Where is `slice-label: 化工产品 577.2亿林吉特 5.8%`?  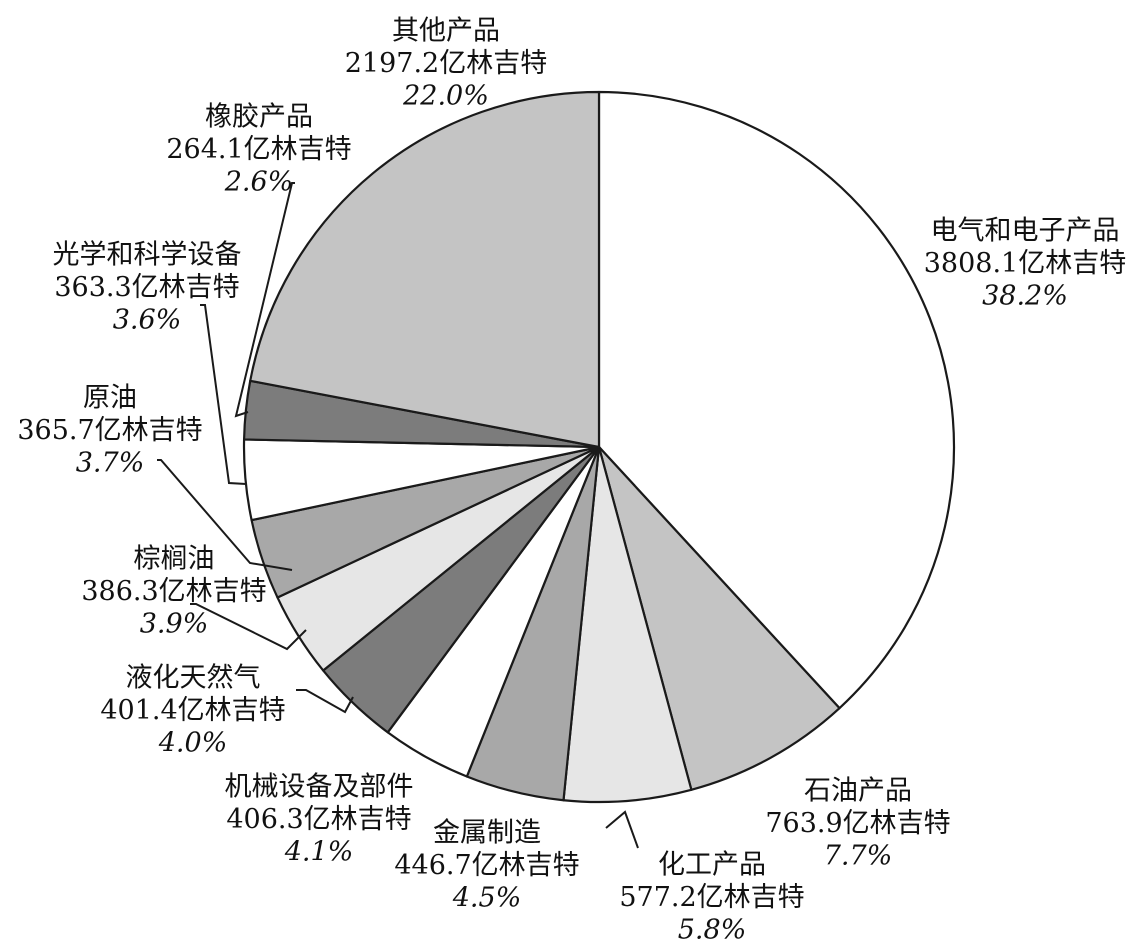 slice-label: 化工产品 577.2亿林吉特 5.8% is located at coordinates (711, 897).